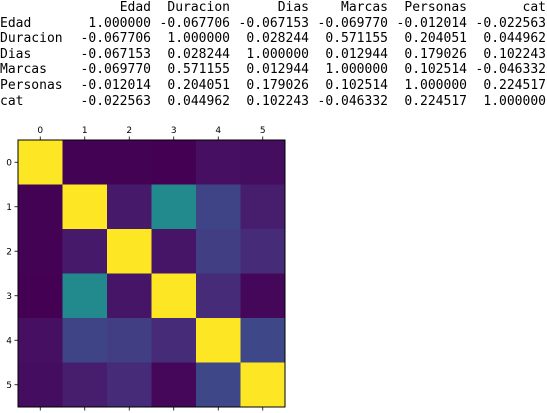 The image size is (547, 413). I want to click on row-header: Personas, so click(31, 85).